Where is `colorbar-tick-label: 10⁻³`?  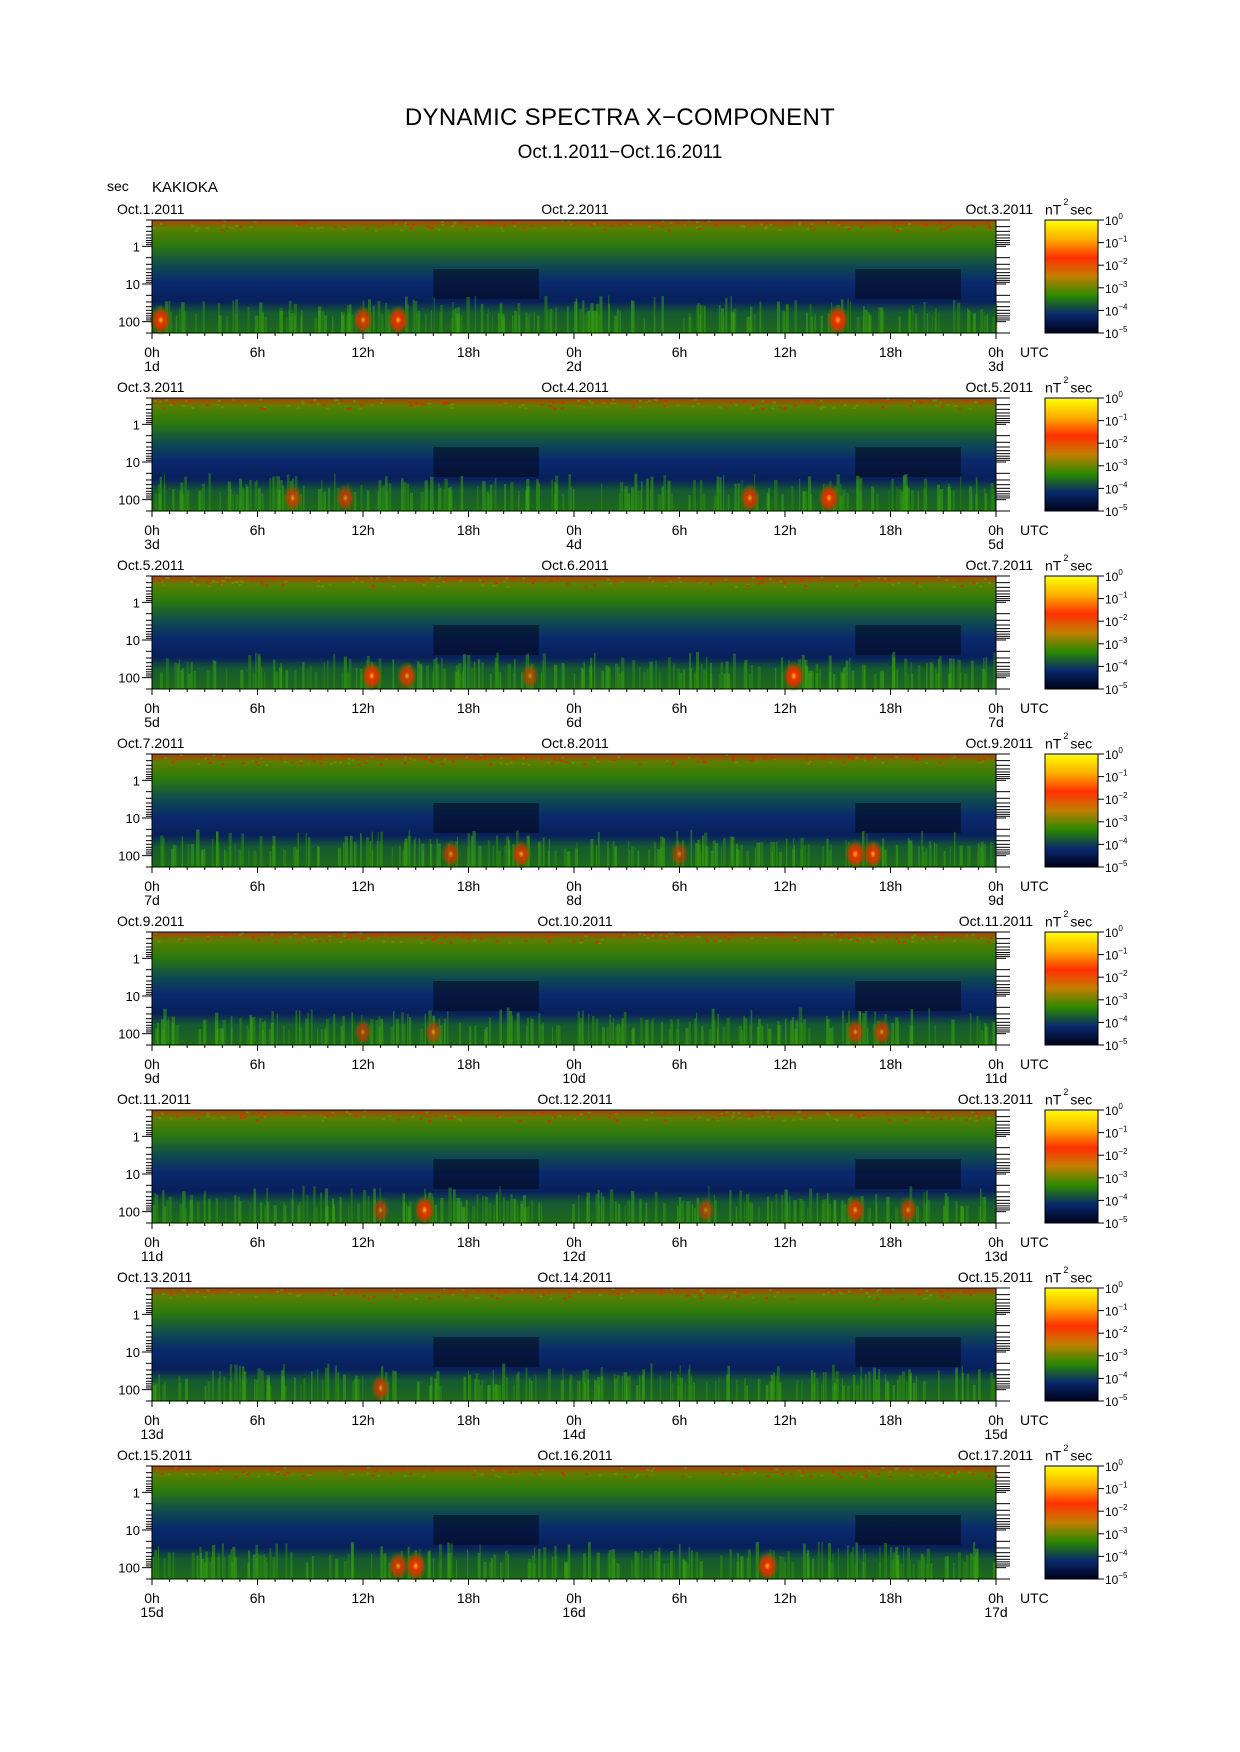 colorbar-tick-label: 10⁻³ is located at coordinates (1116, 466).